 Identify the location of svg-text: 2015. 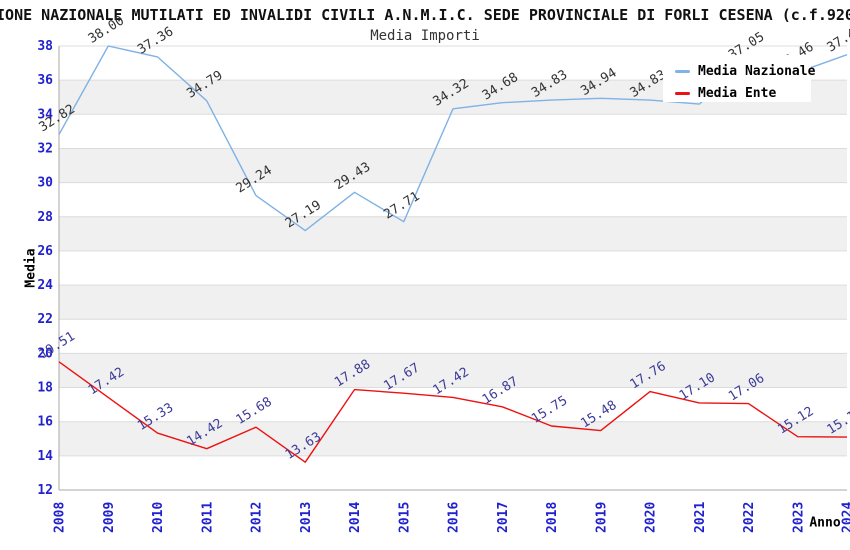
(404, 517).